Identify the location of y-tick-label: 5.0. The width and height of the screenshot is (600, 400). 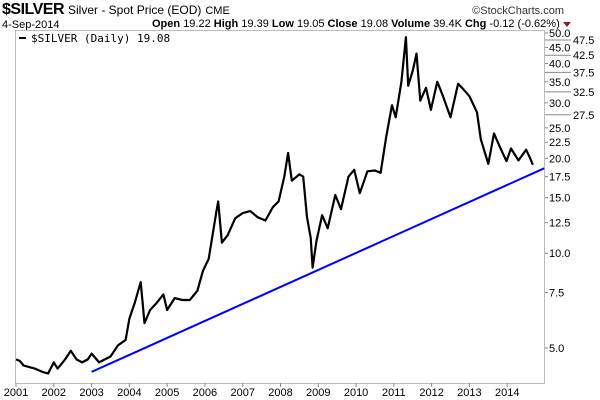
(556, 349).